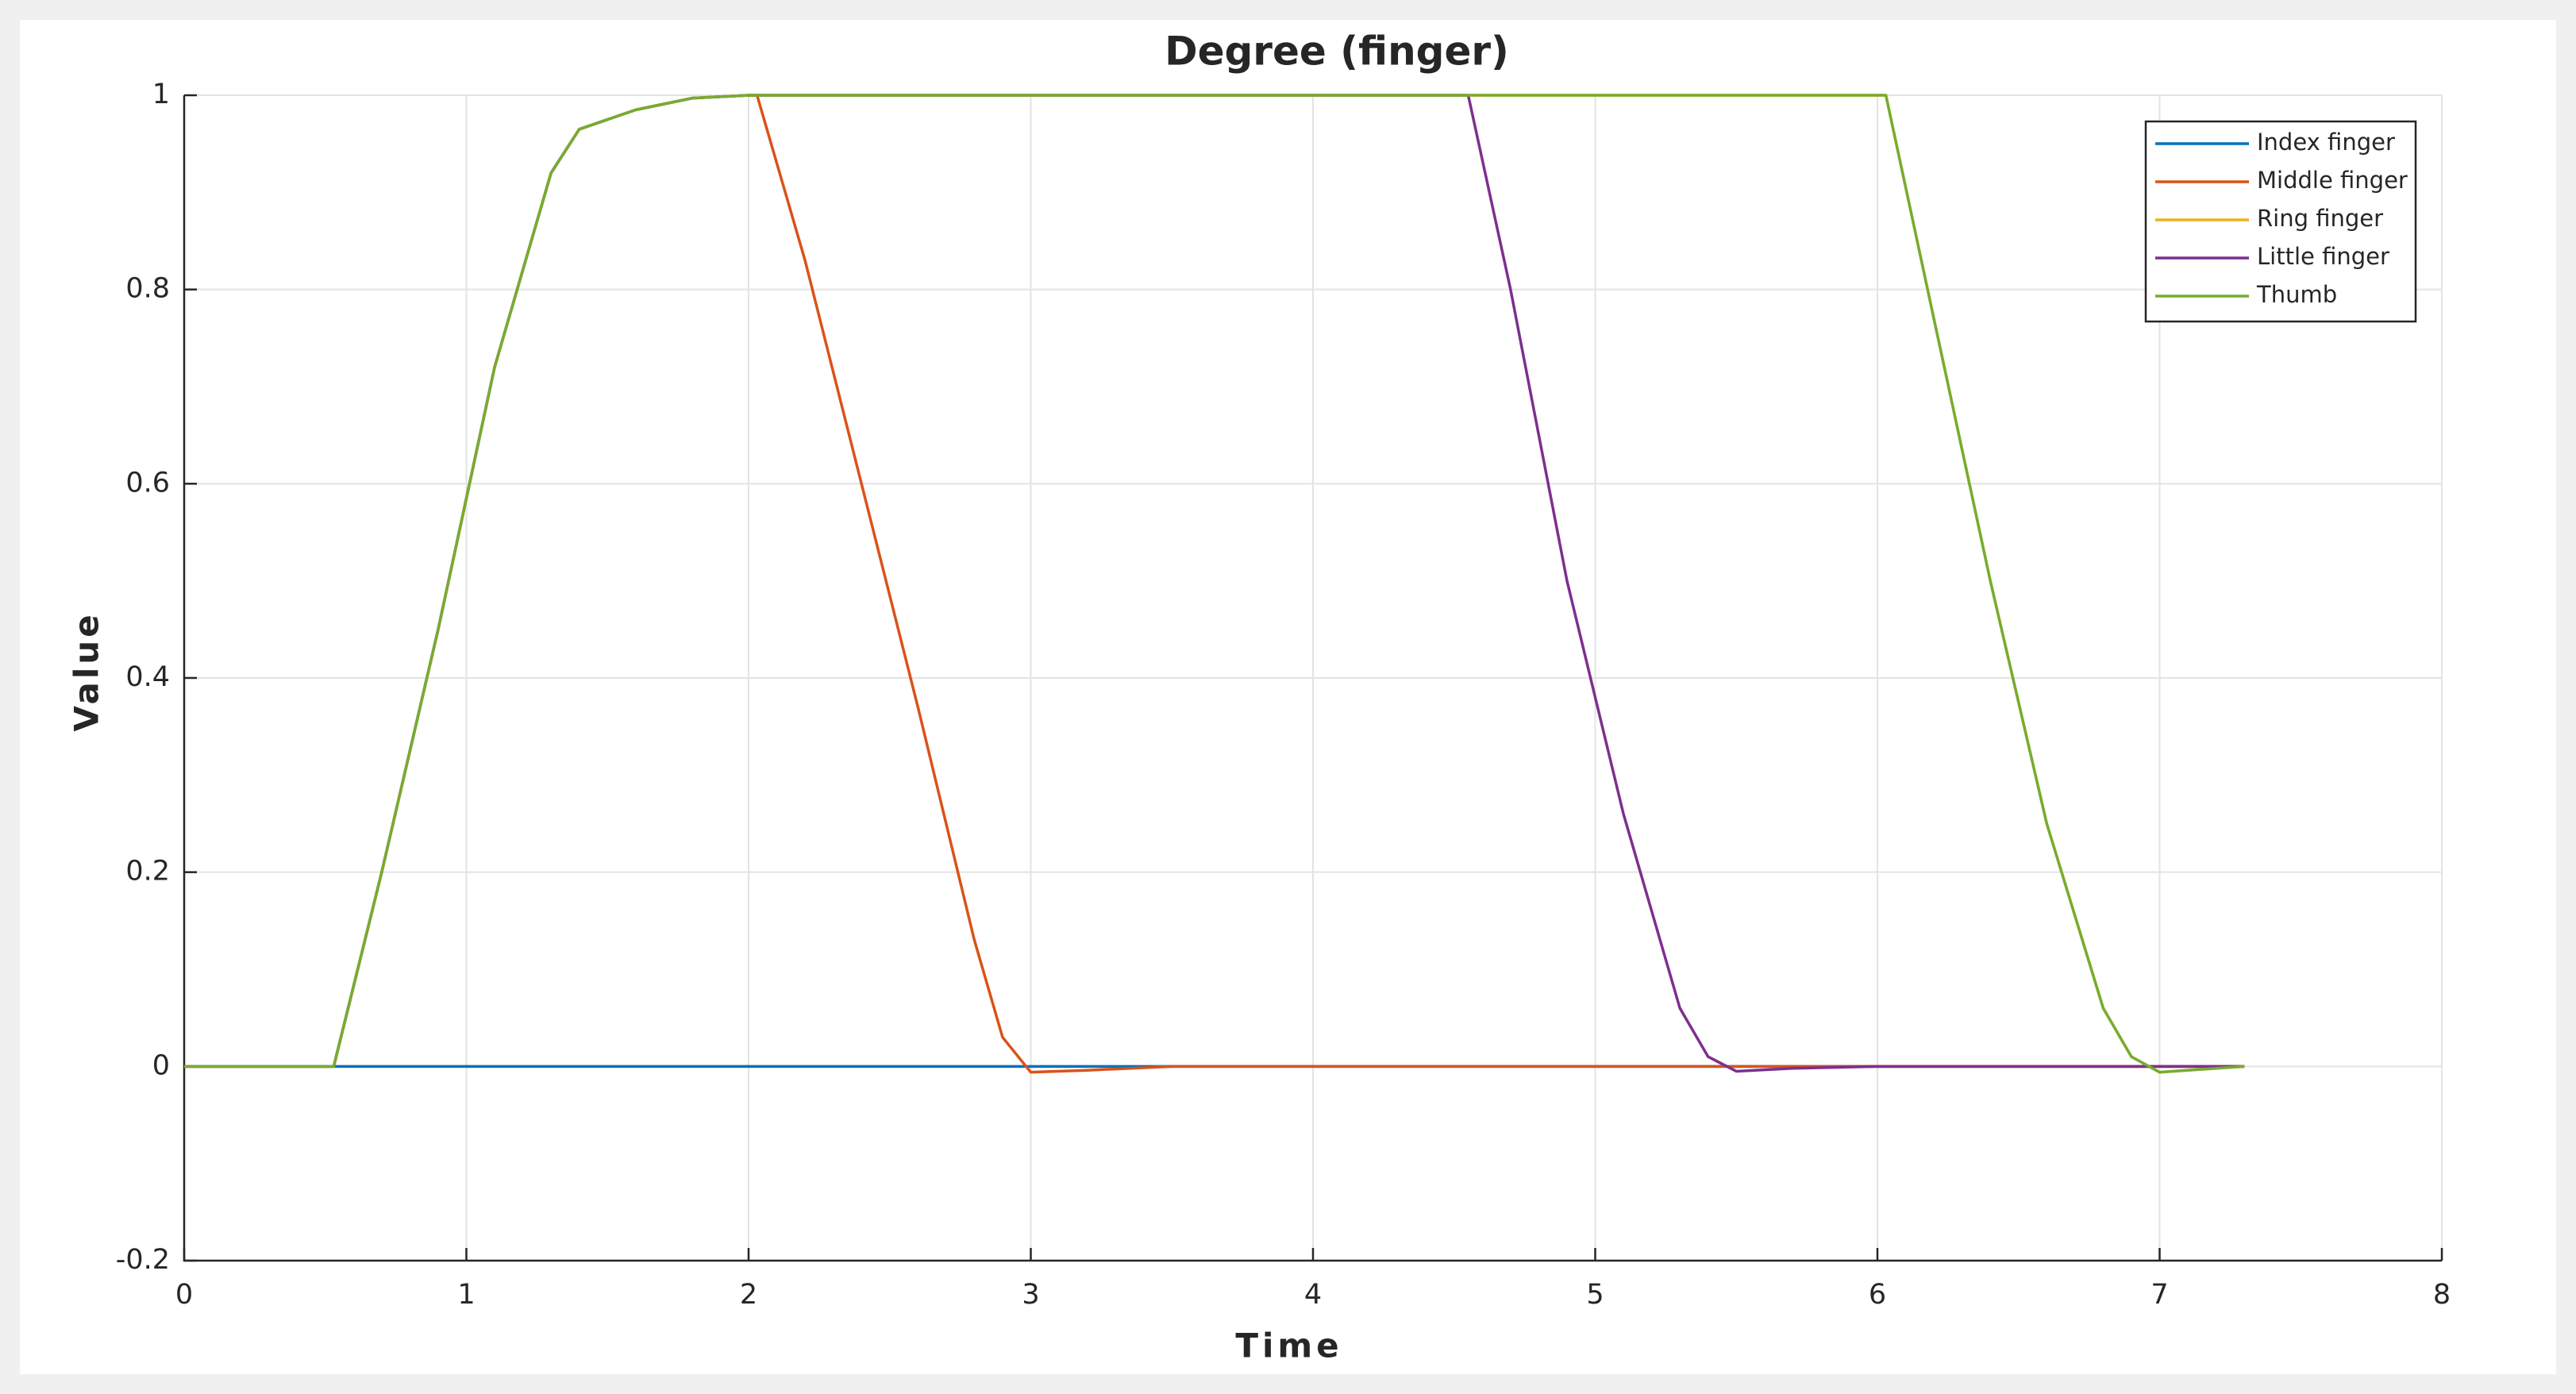  What do you see at coordinates (1877, 1295) in the screenshot?
I see `x-tick-label: 6` at bounding box center [1877, 1295].